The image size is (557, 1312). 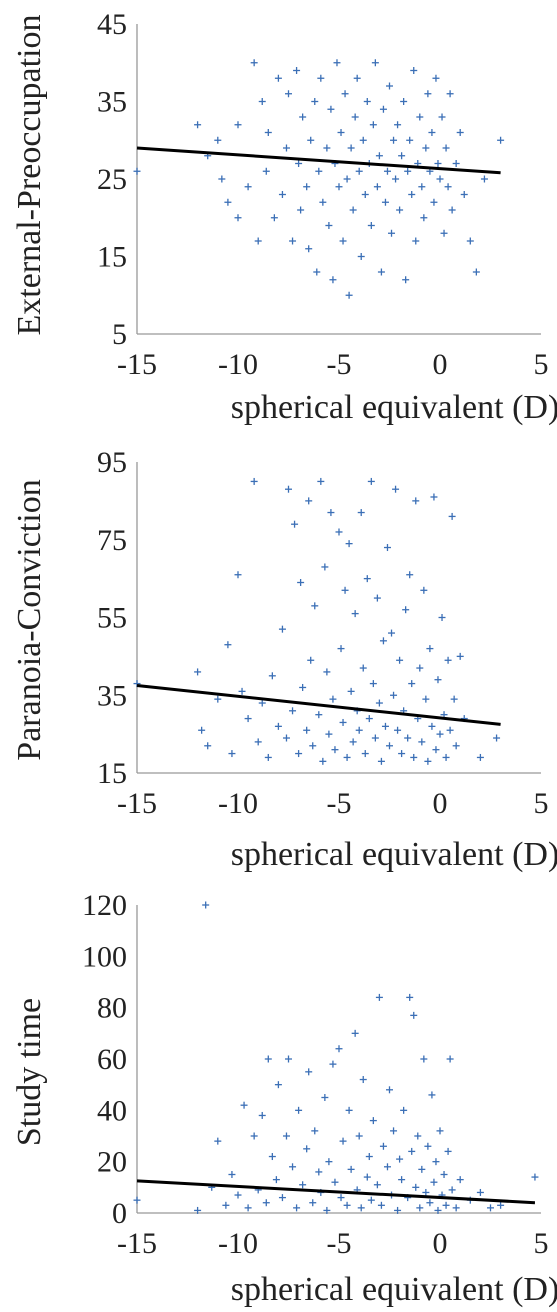 What do you see at coordinates (394, 1289) in the screenshot?
I see `chart-2-xlabel: spherical equivalent (D)` at bounding box center [394, 1289].